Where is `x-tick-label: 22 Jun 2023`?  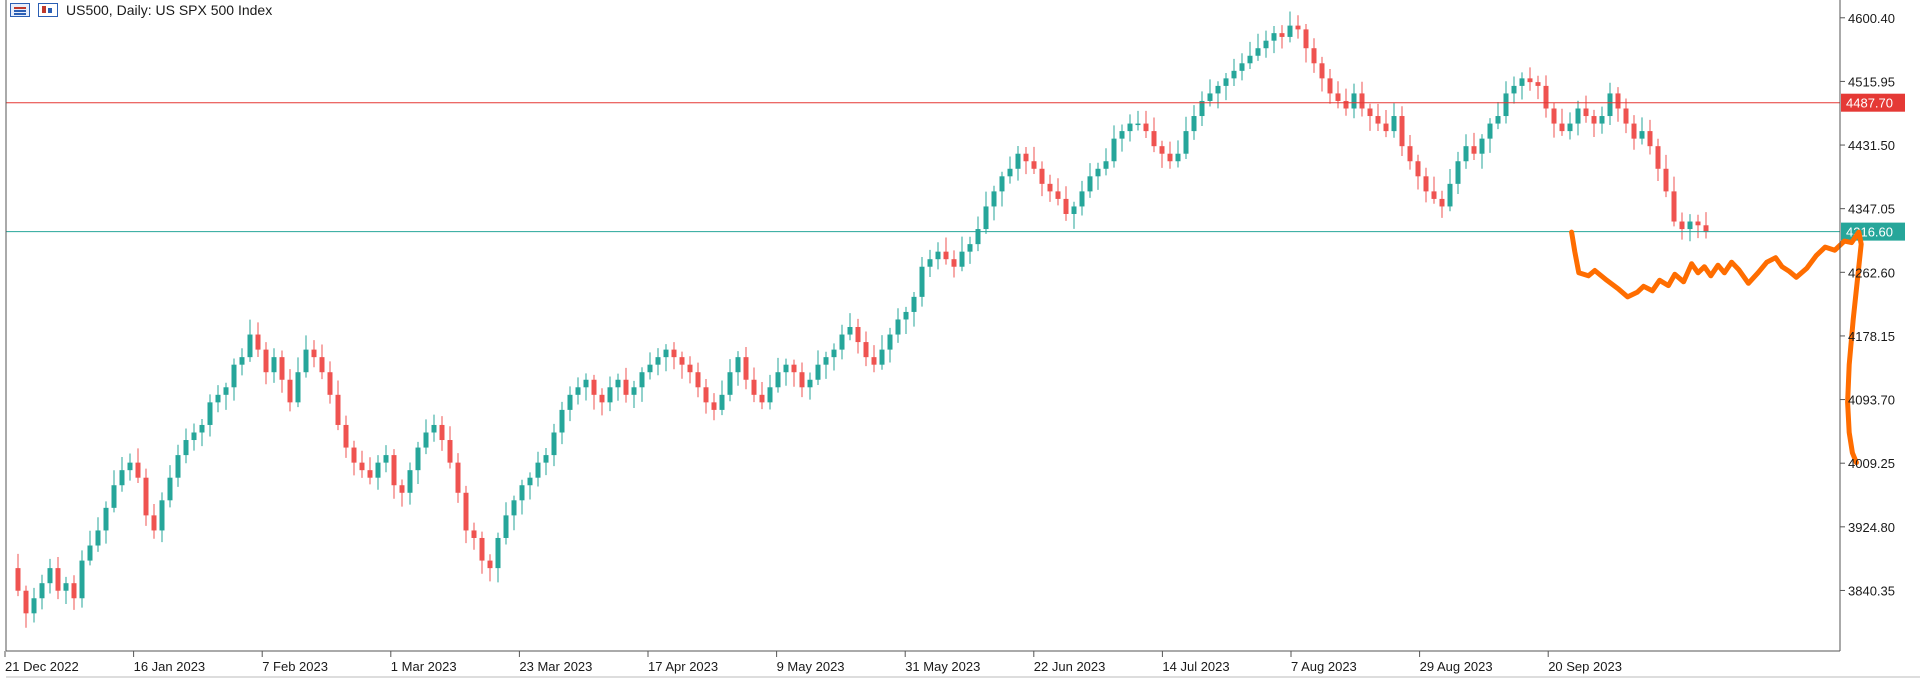
x-tick-label: 22 Jun 2023 is located at coordinates (1070, 666).